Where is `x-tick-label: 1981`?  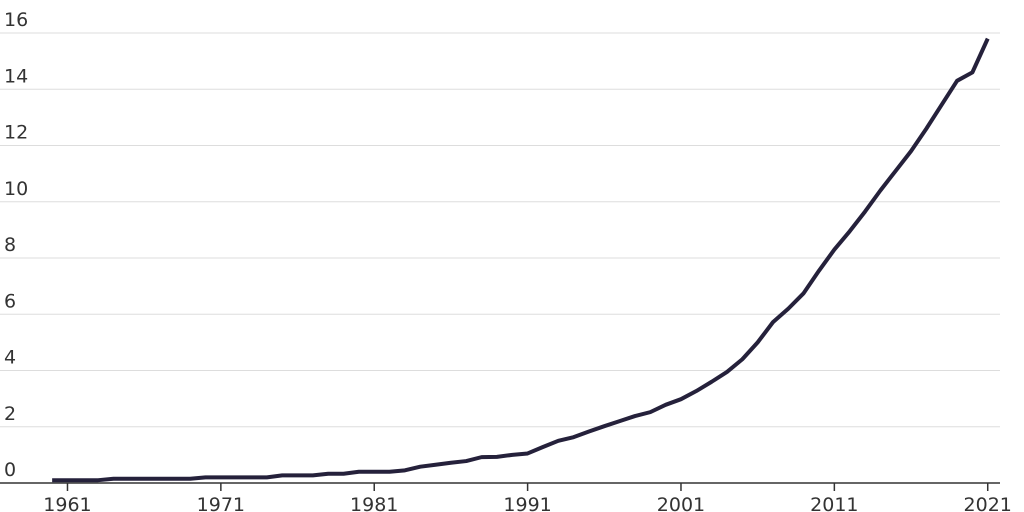
x-tick-label: 1981 is located at coordinates (374, 503).